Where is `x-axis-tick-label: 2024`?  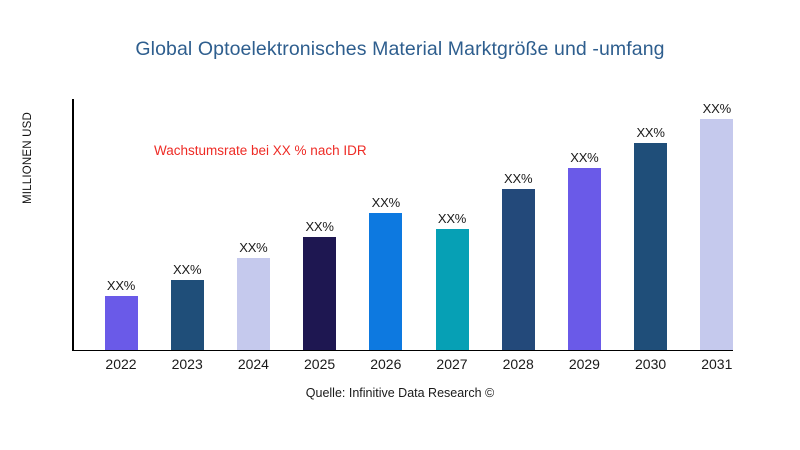 x-axis-tick-label: 2024 is located at coordinates (253, 364).